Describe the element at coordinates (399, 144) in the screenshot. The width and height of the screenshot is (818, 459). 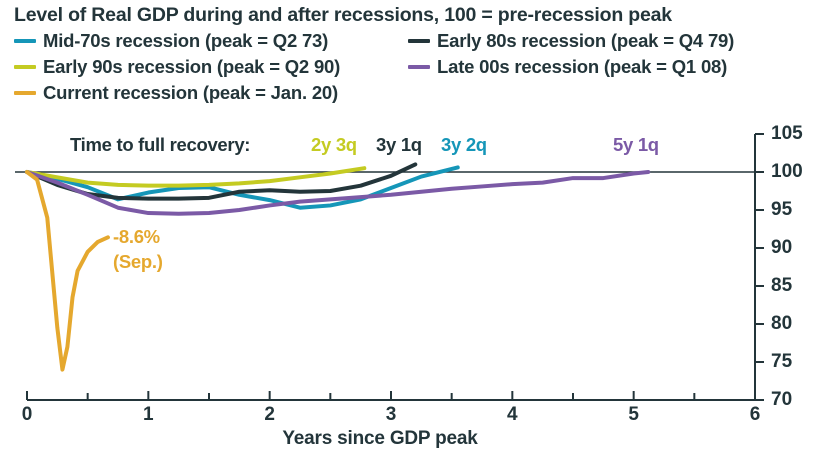
I see `recovery-value-early80s: 3y 1q` at that location.